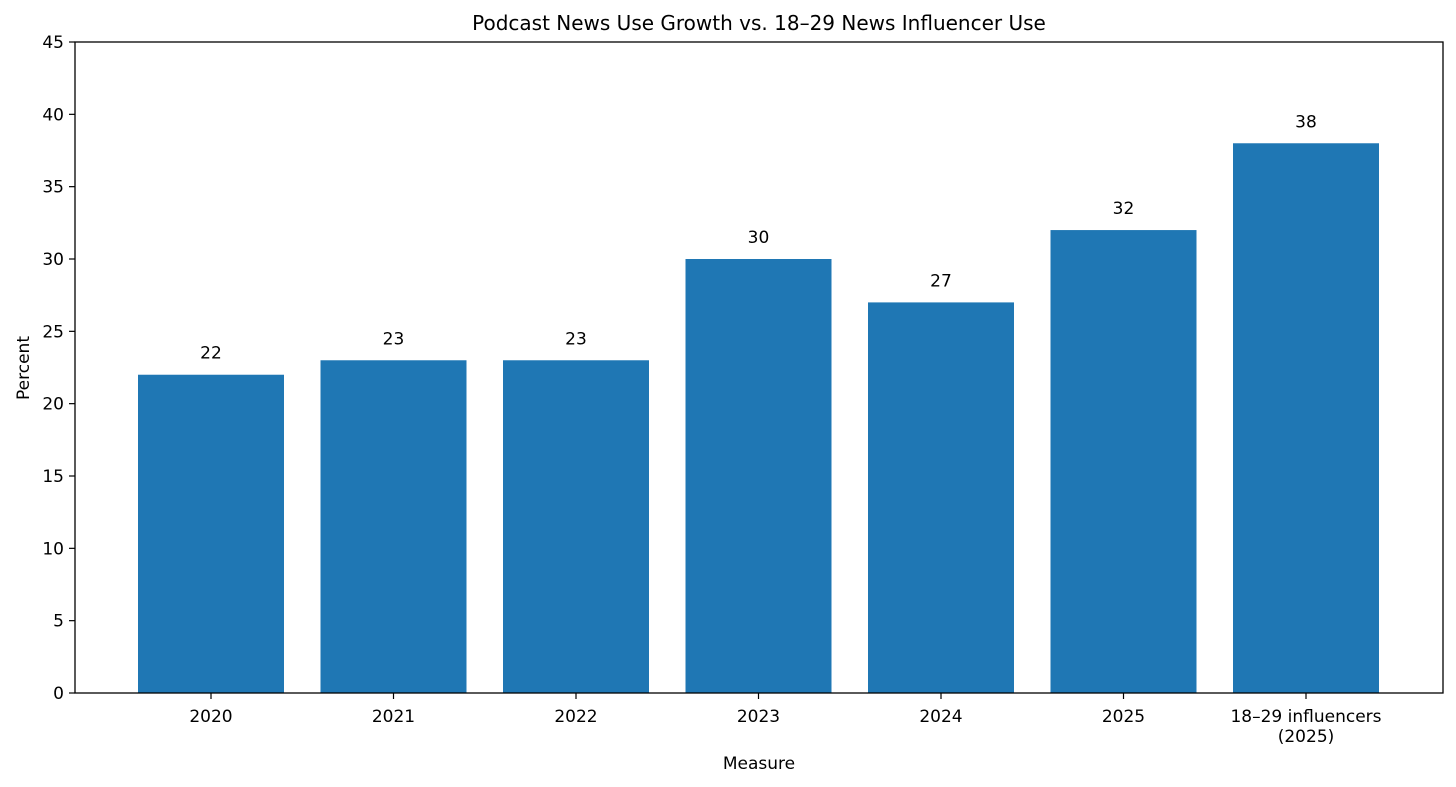  Describe the element at coordinates (1305, 727) in the screenshot. I see `x-tick-label-6: 18–29 influencers (2025)` at that location.